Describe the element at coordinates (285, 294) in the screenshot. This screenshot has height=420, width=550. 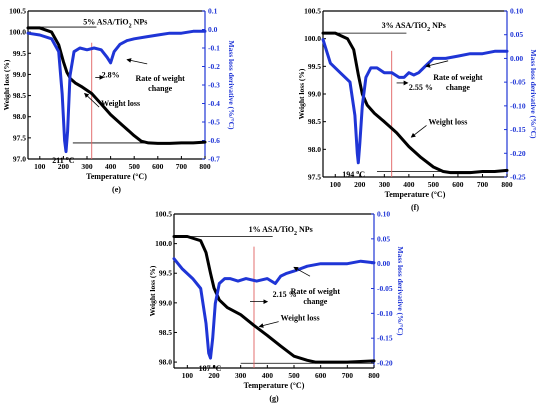
I see `percent-annotation: 2.15 %` at that location.